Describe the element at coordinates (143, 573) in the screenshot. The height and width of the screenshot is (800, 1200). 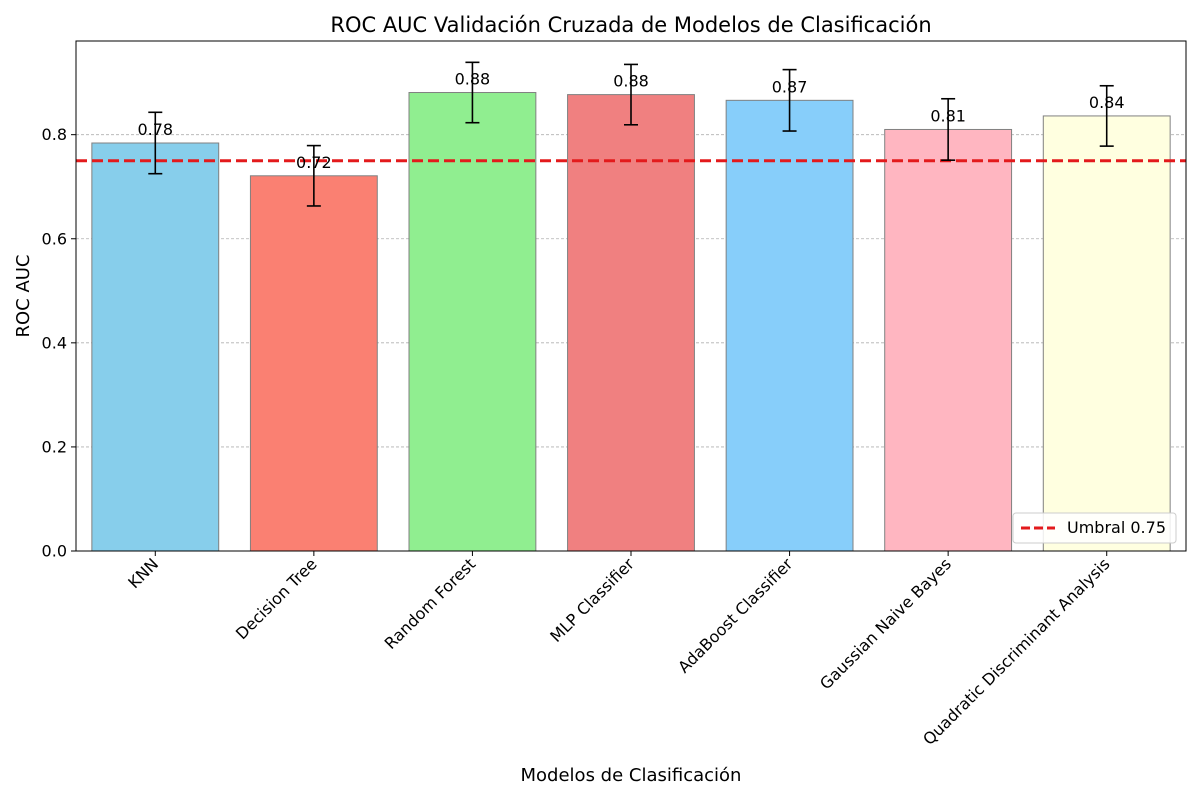
I see `x-tick-label: KNN` at that location.